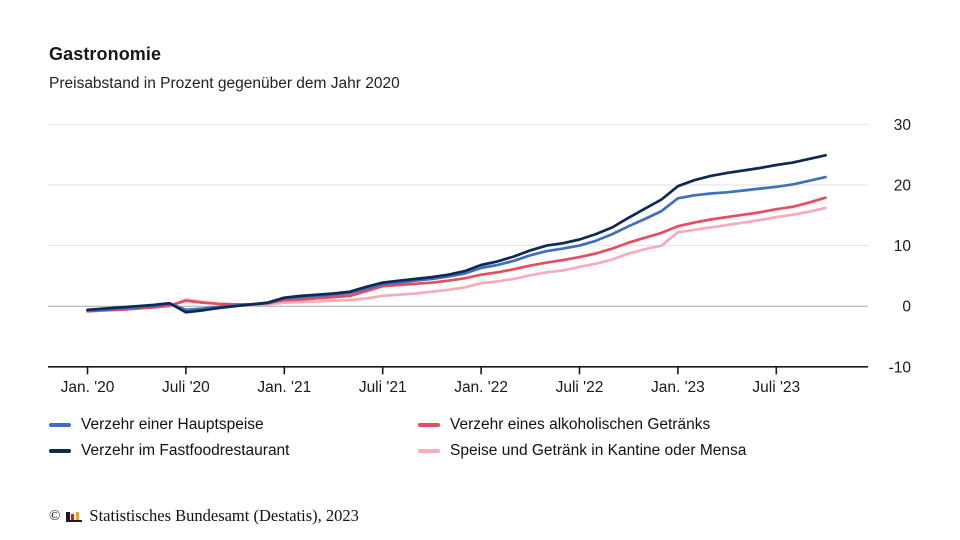 The image size is (960, 540). I want to click on logo-bar-black, so click(68, 515).